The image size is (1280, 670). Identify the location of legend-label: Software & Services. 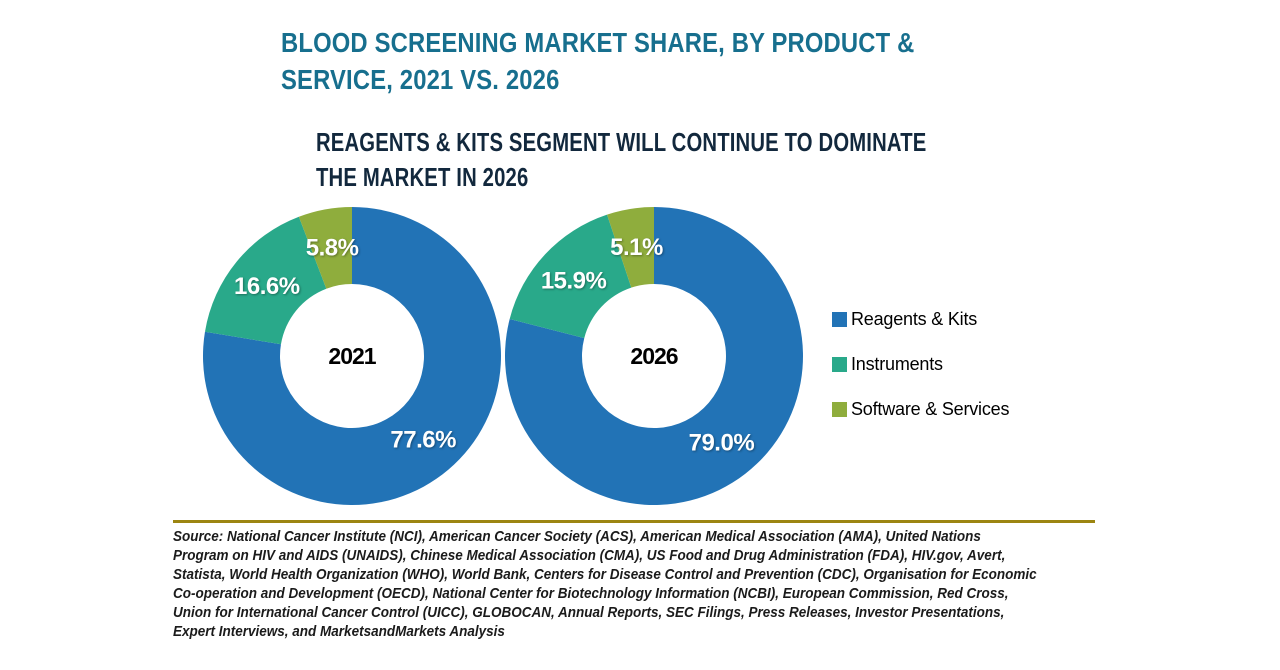
(930, 409).